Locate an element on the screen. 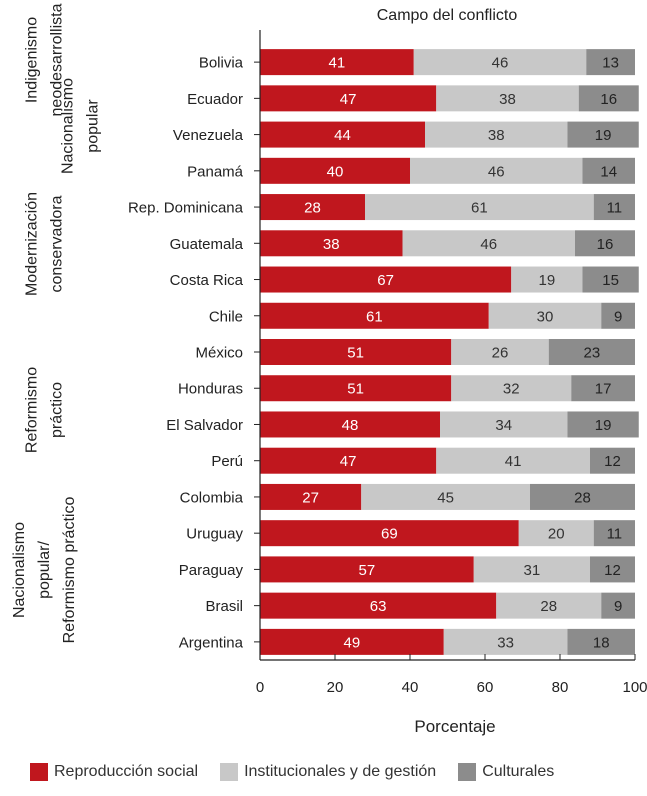 The image size is (647, 796). group-label-line: Indigenismo is located at coordinates (32, 60).